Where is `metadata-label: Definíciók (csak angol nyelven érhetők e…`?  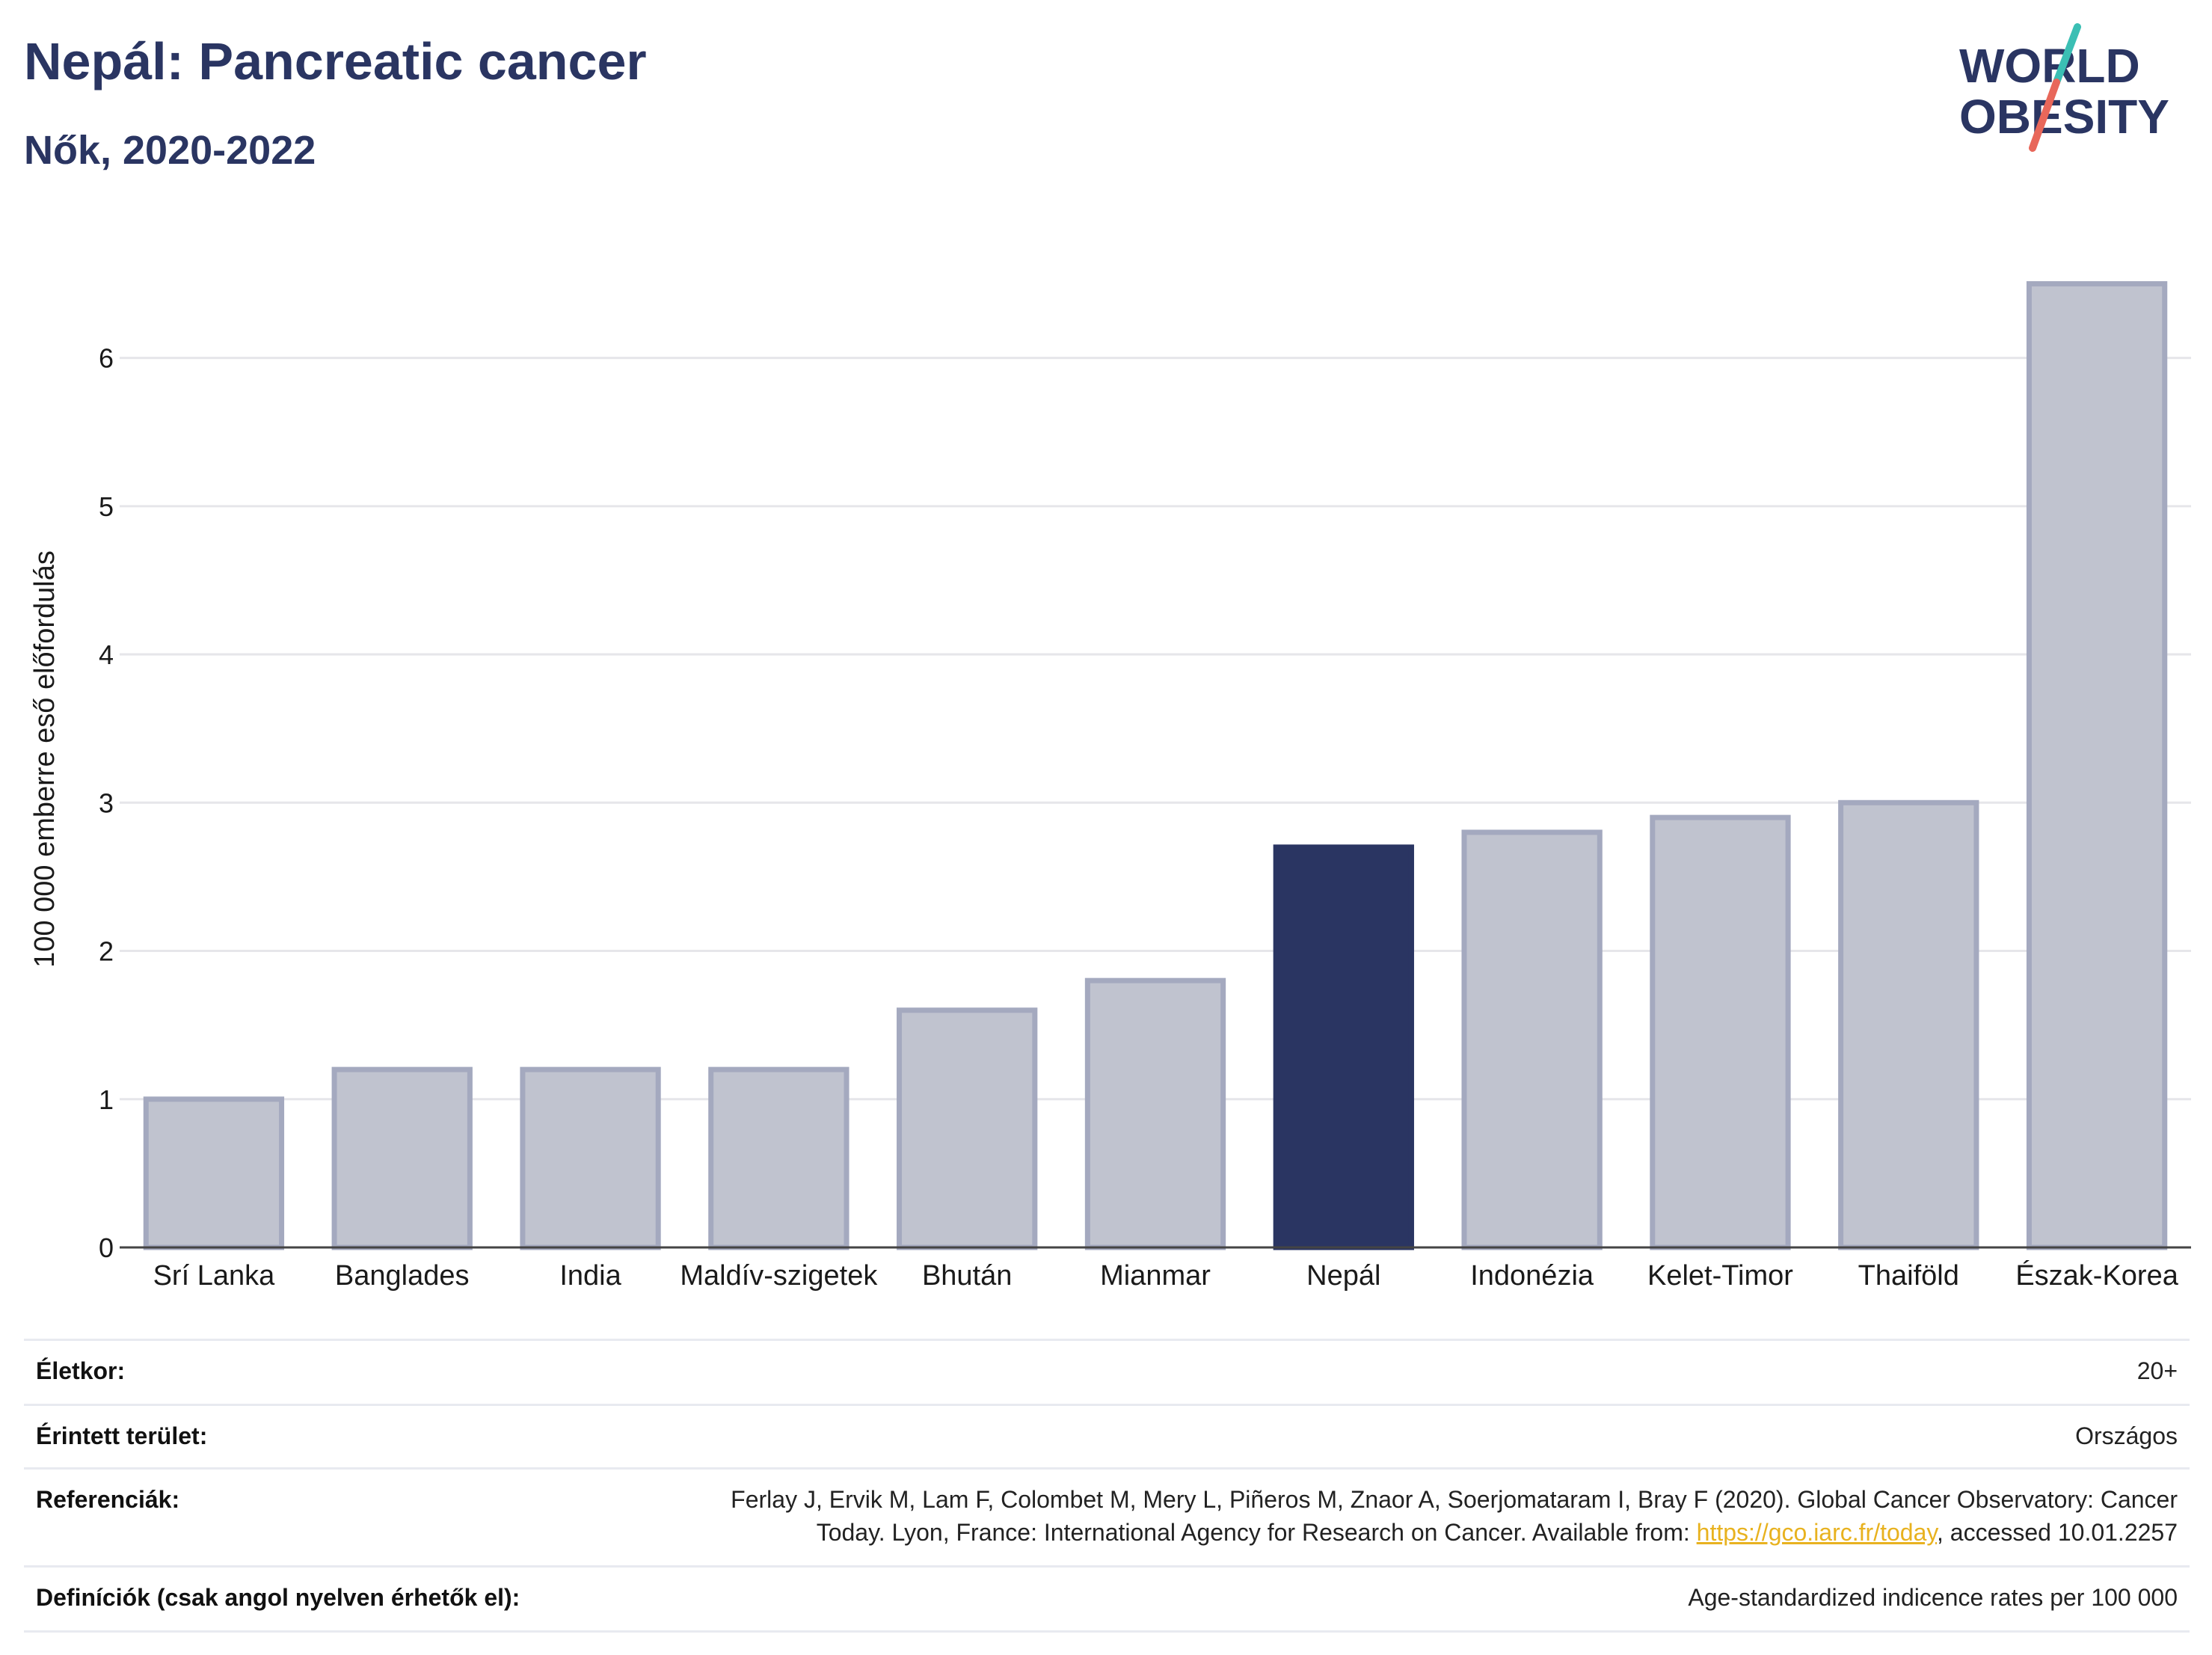 metadata-label: Definíciók (csak angol nyelven érhetők e… is located at coordinates (278, 1597).